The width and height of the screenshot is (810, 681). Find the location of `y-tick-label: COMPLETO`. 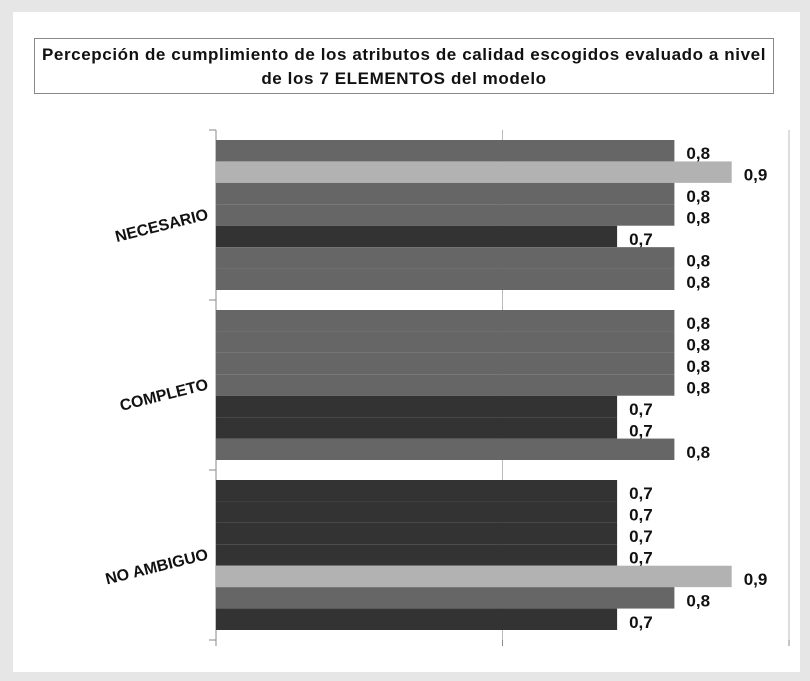

y-tick-label: COMPLETO is located at coordinates (164, 395).